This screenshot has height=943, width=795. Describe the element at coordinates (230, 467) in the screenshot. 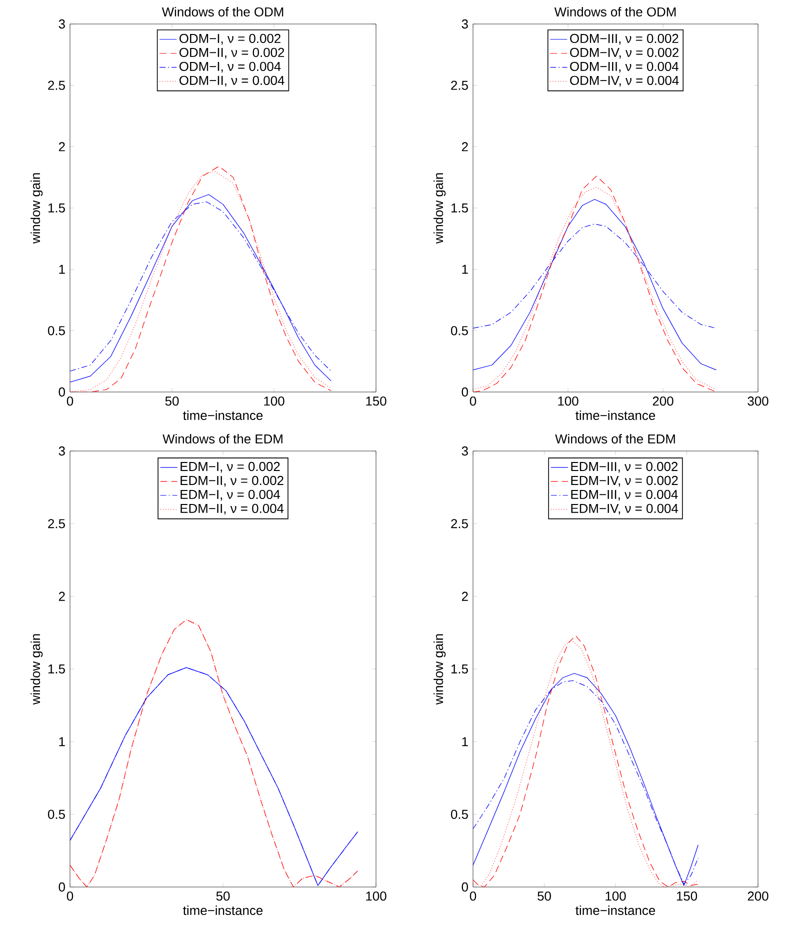

I see `legend-label: EDM−I, ν = 0.002` at that location.